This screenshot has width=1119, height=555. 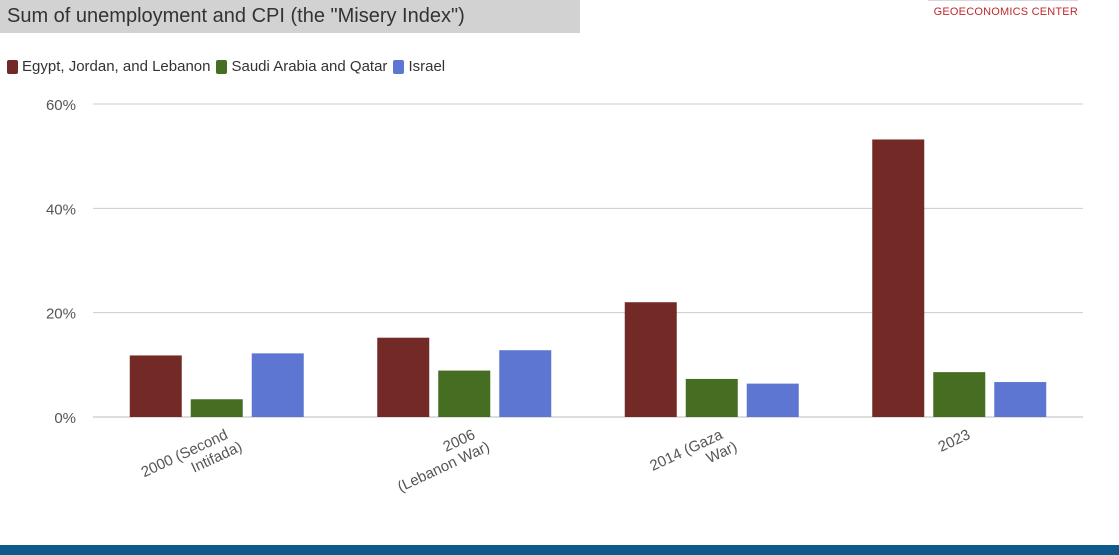 I want to click on x-tick-label-1: 2006(Lebanon War), so click(x=440, y=459).